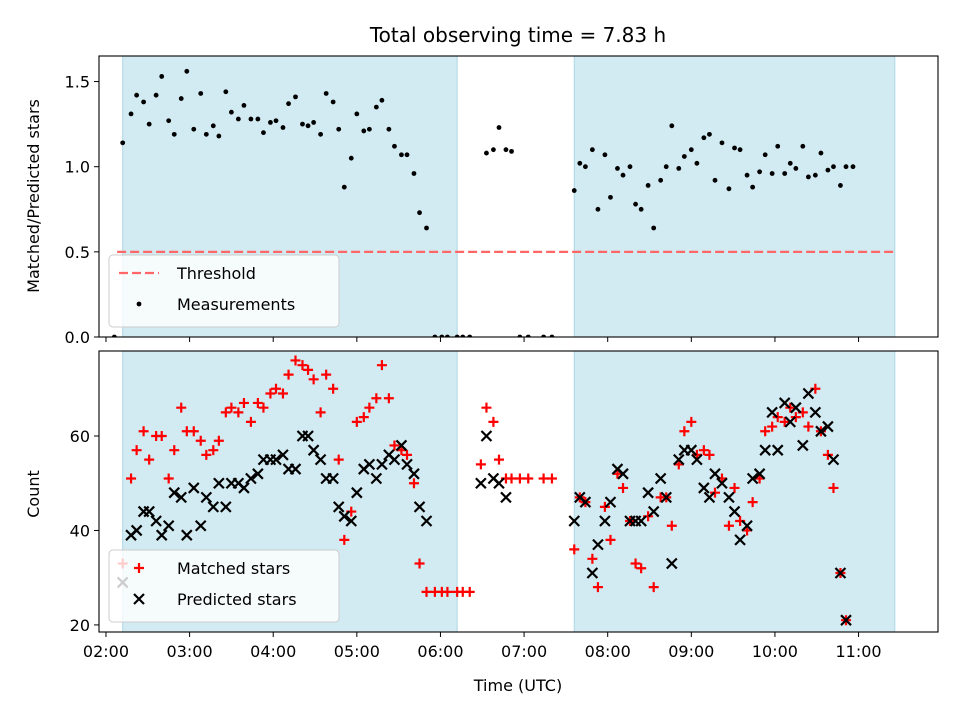 The height and width of the screenshot is (720, 960). What do you see at coordinates (77, 167) in the screenshot?
I see `y-tick-label: 1.0` at bounding box center [77, 167].